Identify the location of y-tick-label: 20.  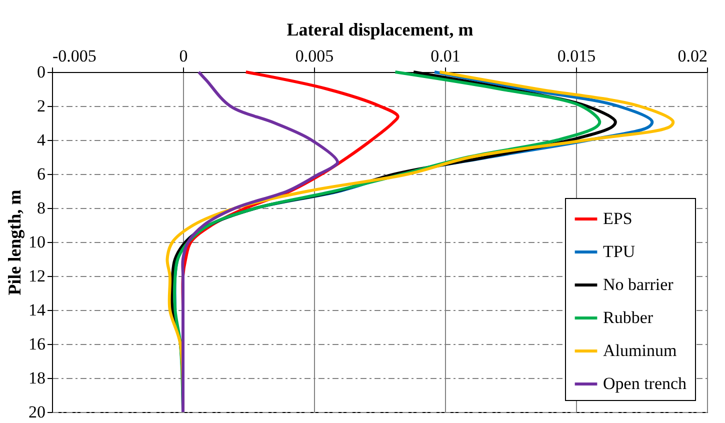
(37, 412).